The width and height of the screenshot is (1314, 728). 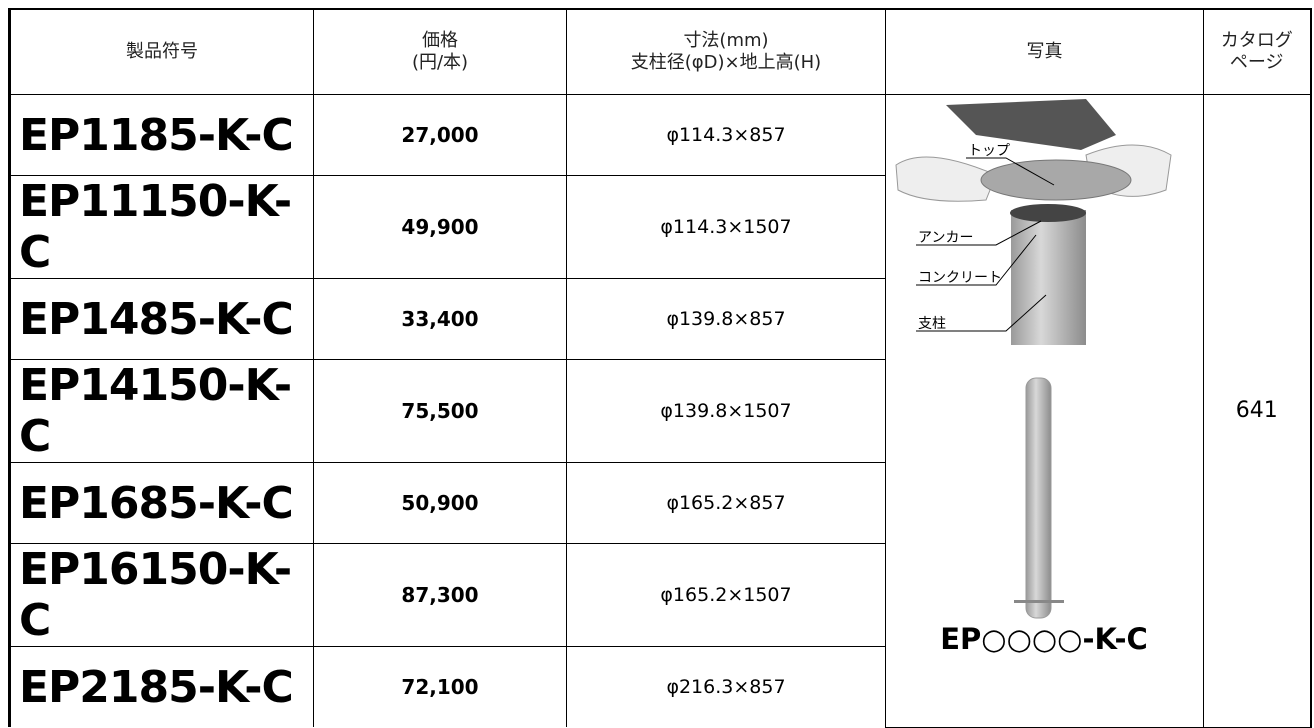 What do you see at coordinates (945, 238) in the screenshot?
I see `photo-label: アンカー` at bounding box center [945, 238].